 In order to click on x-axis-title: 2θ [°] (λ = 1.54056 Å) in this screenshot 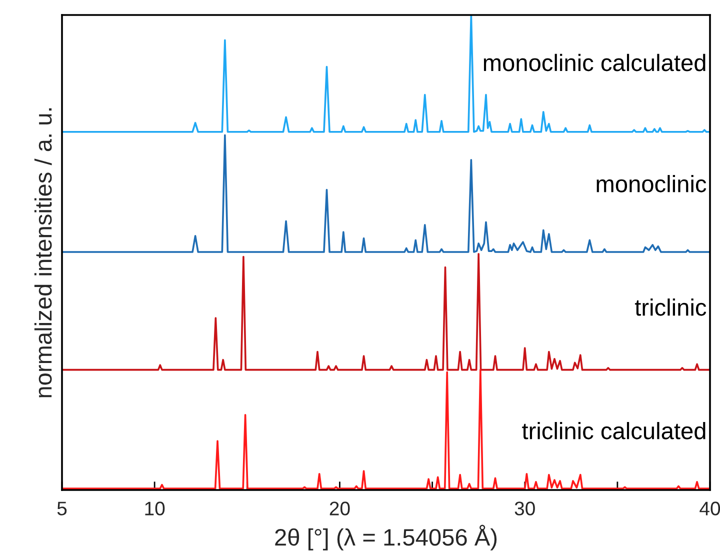, I will do `click(386, 537)`.